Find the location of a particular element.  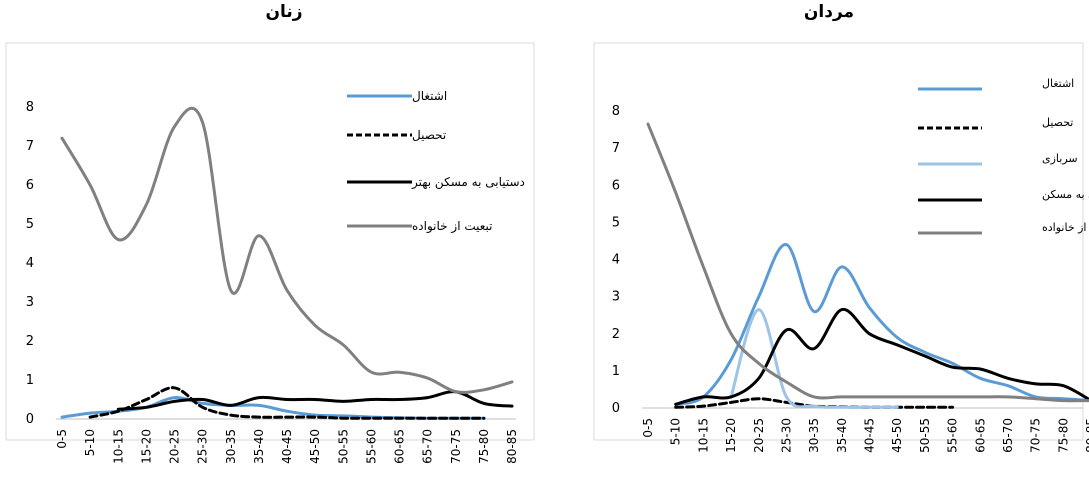

legend-label: سربازی is located at coordinates (1060, 158).